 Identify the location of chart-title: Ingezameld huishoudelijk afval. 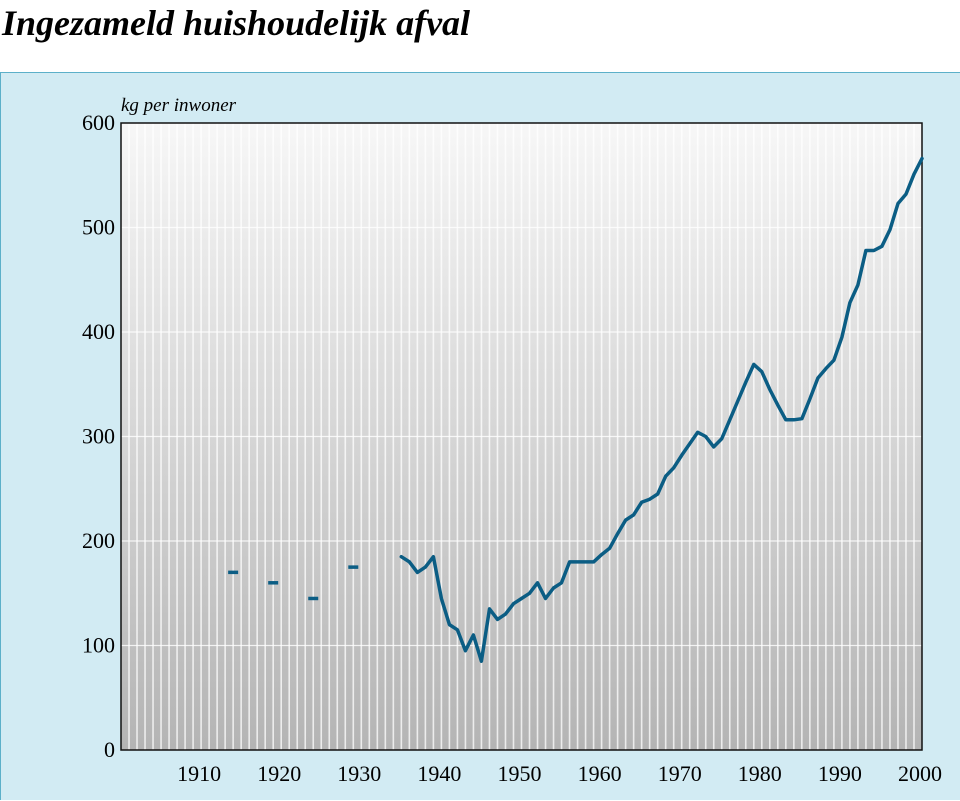
(236, 23).